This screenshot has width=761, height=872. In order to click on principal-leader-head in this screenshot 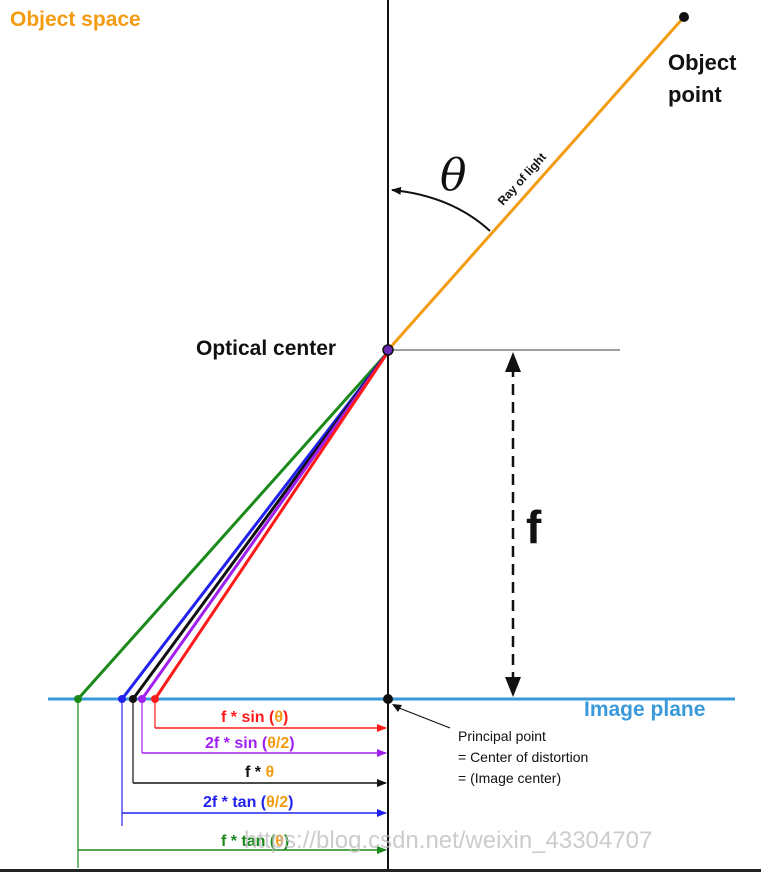, I will do `click(397, 708)`.